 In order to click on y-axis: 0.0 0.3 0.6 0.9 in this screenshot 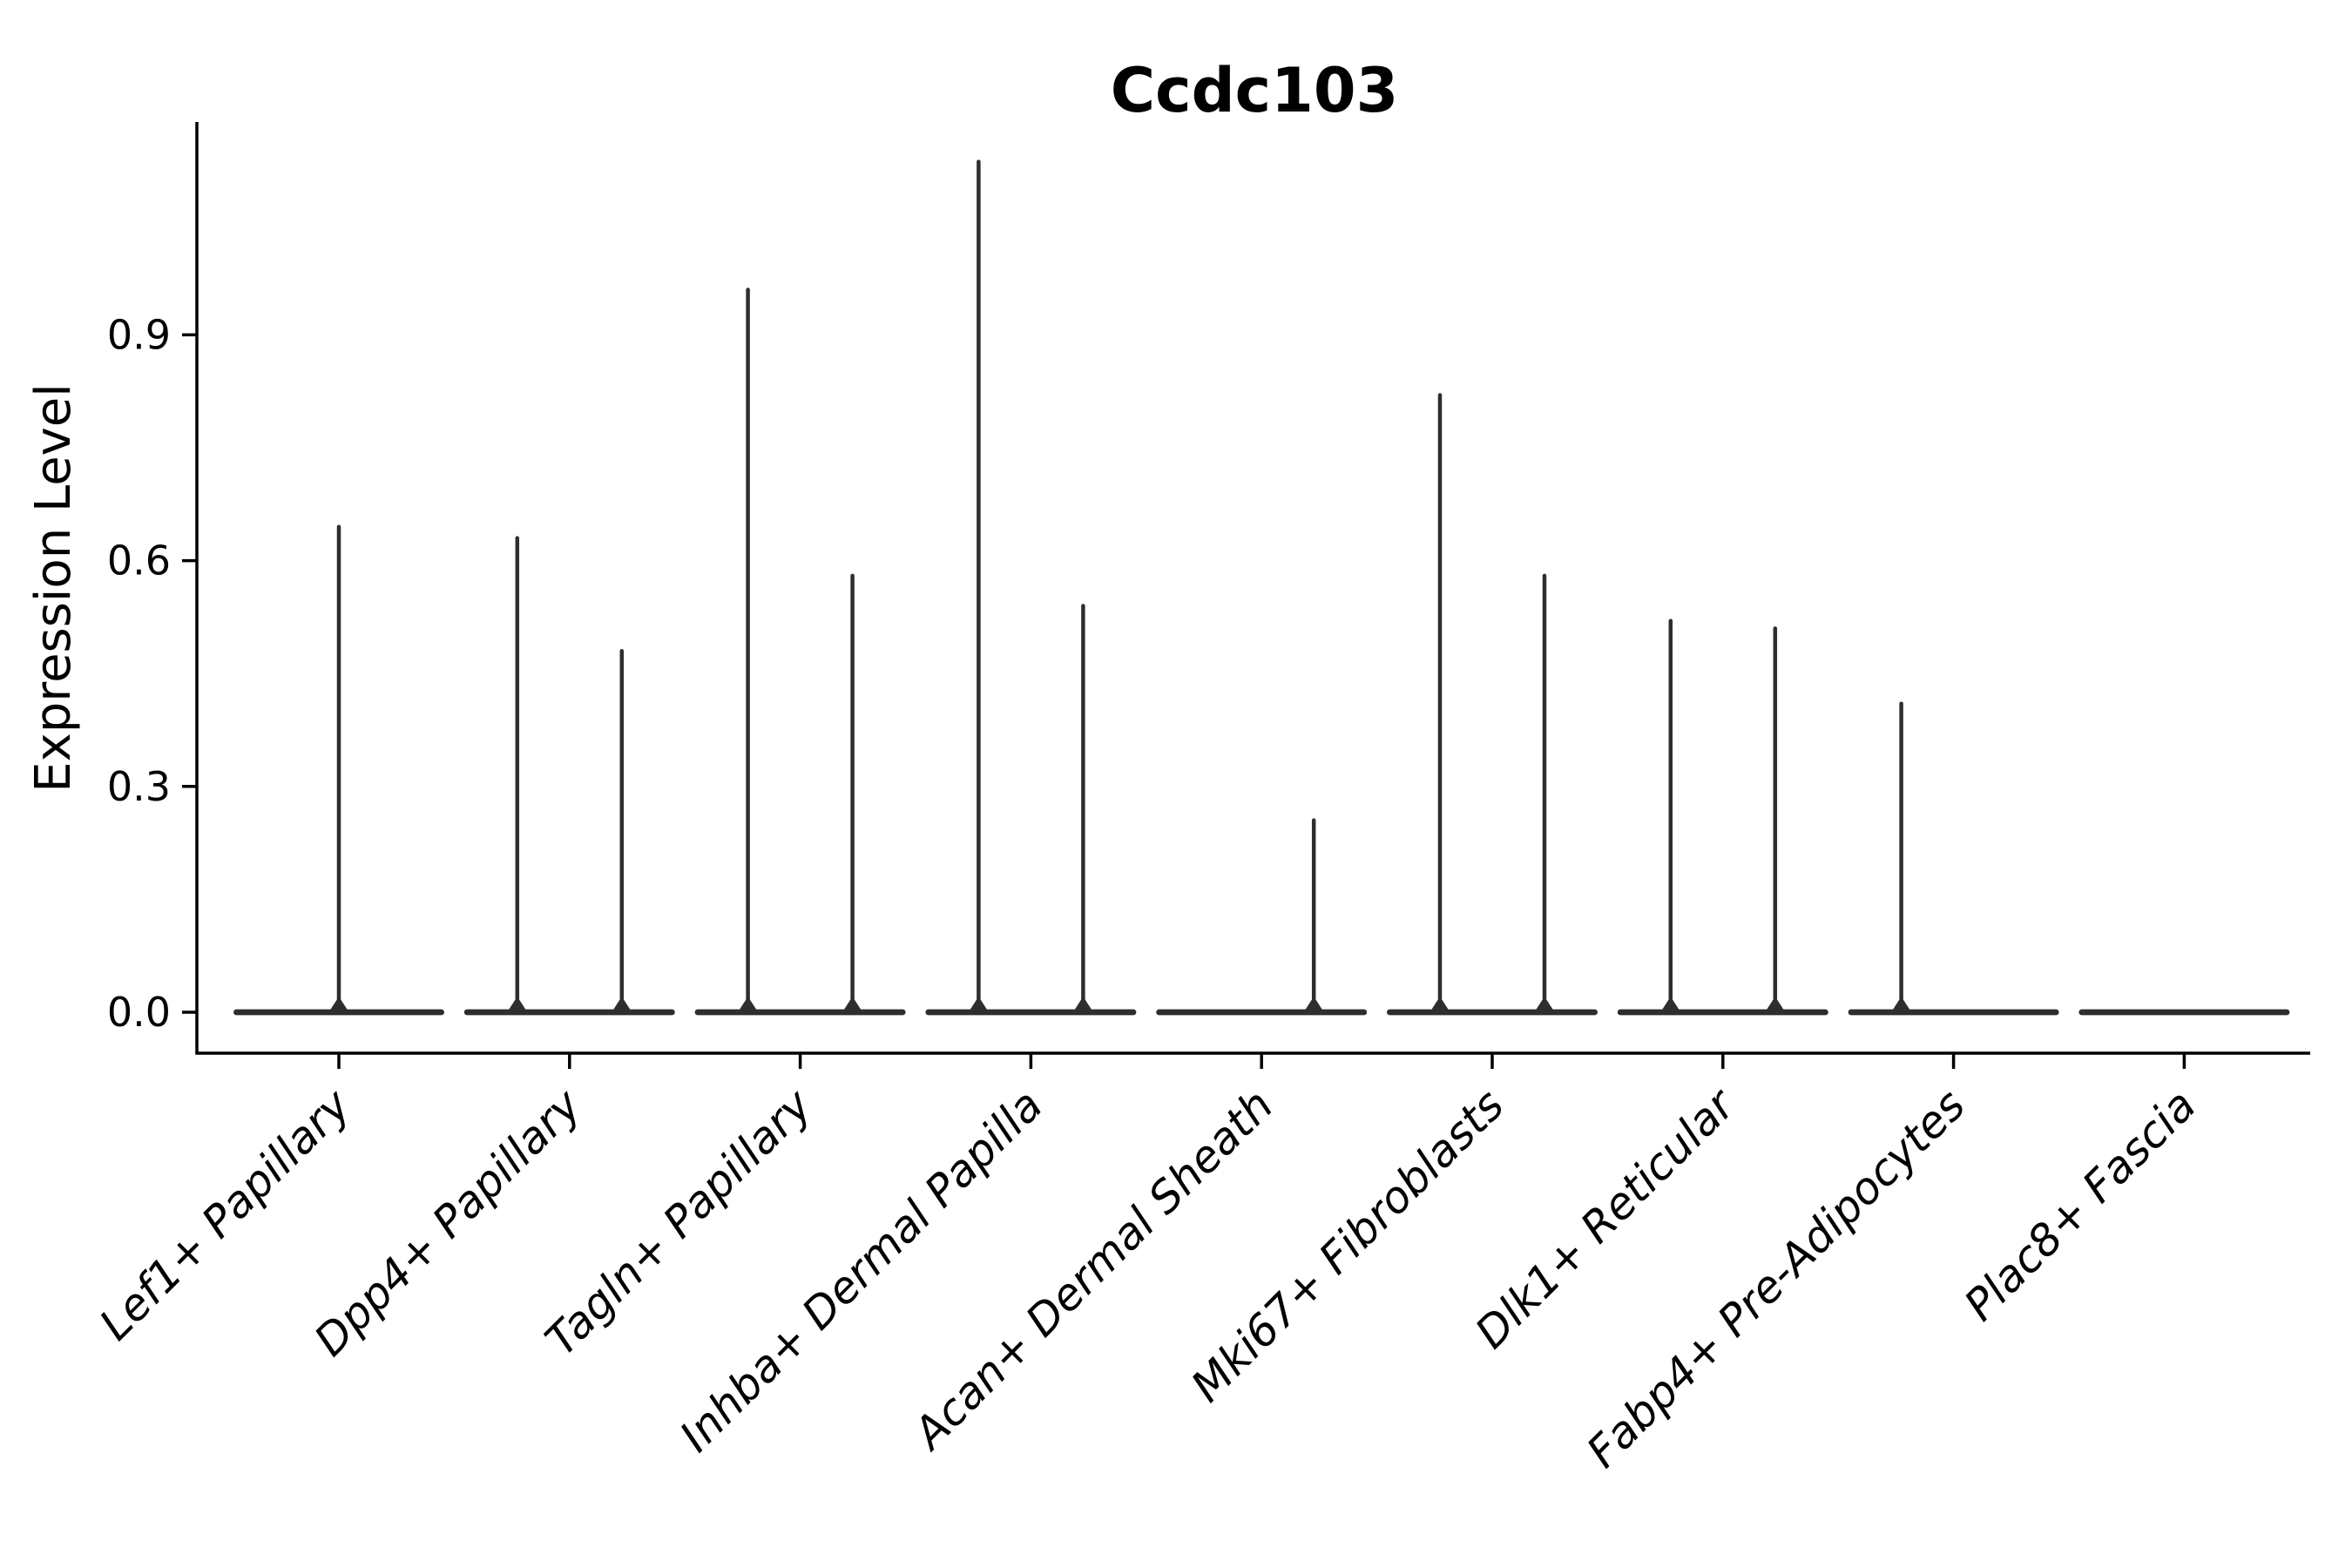, I will do `click(153, 587)`.